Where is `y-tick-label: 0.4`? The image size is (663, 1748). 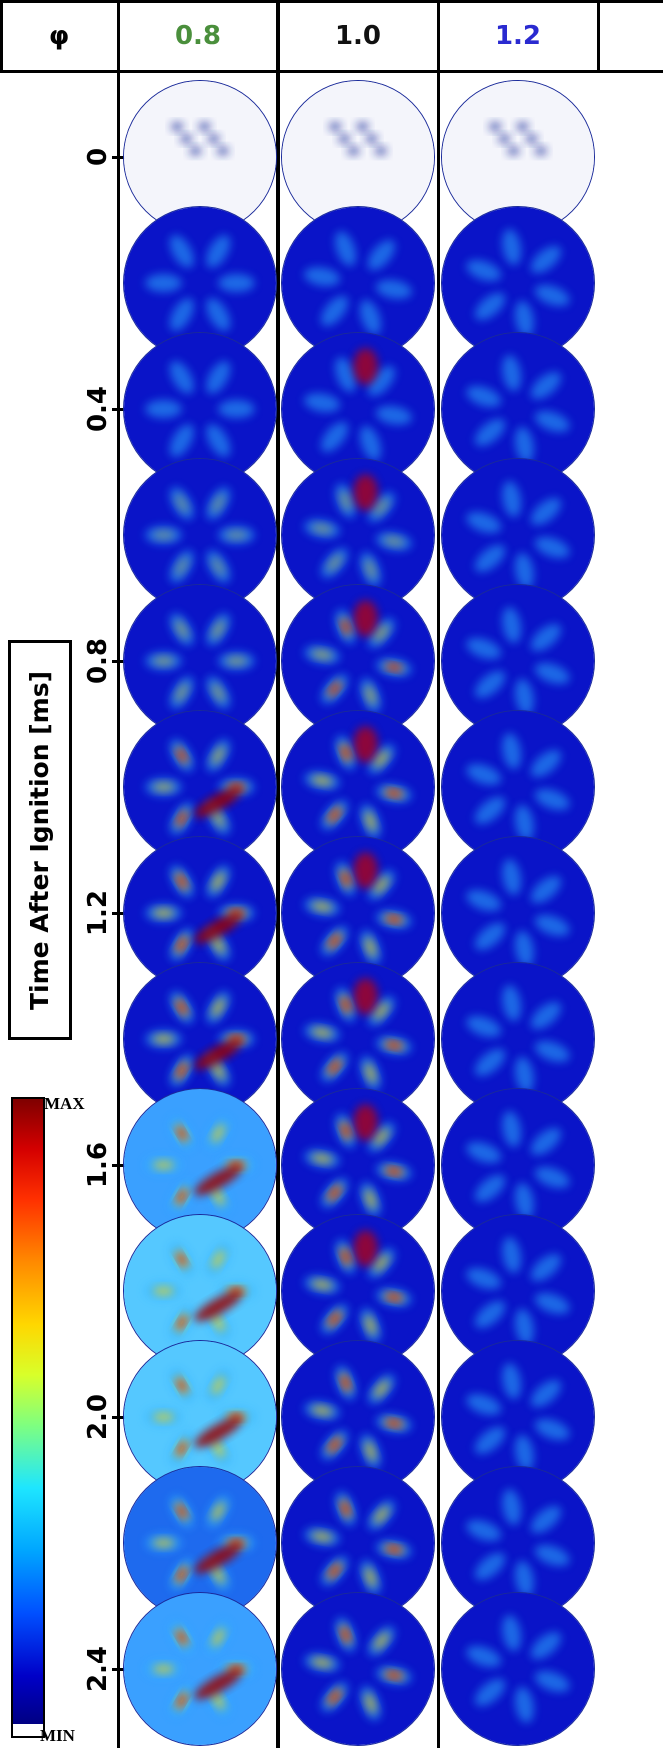
y-tick-label: 0.4 is located at coordinates (98, 409).